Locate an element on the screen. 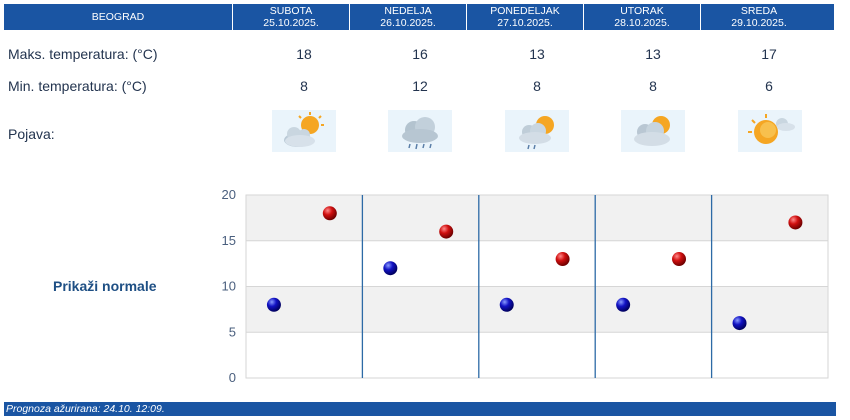  y-tick-label: 0 is located at coordinates (232, 377).